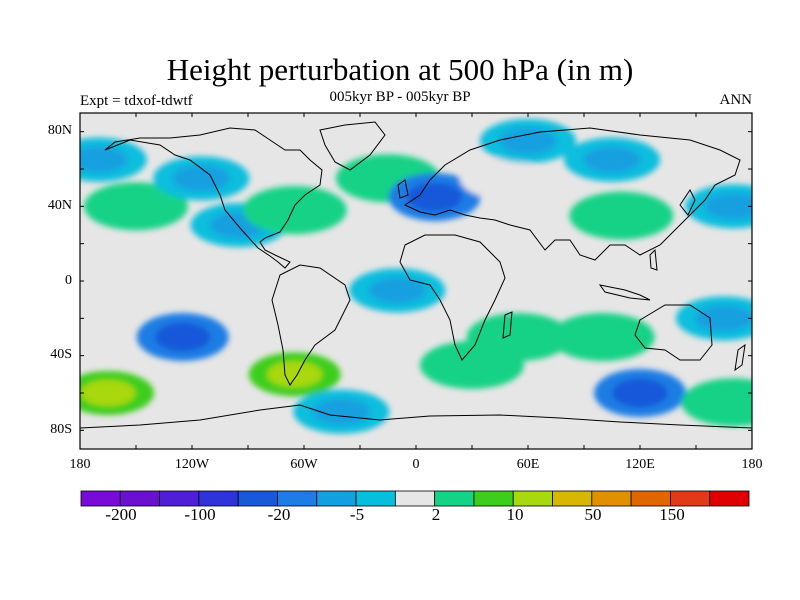  Describe the element at coordinates (279, 514) in the screenshot. I see `colorbar-label: -20` at that location.